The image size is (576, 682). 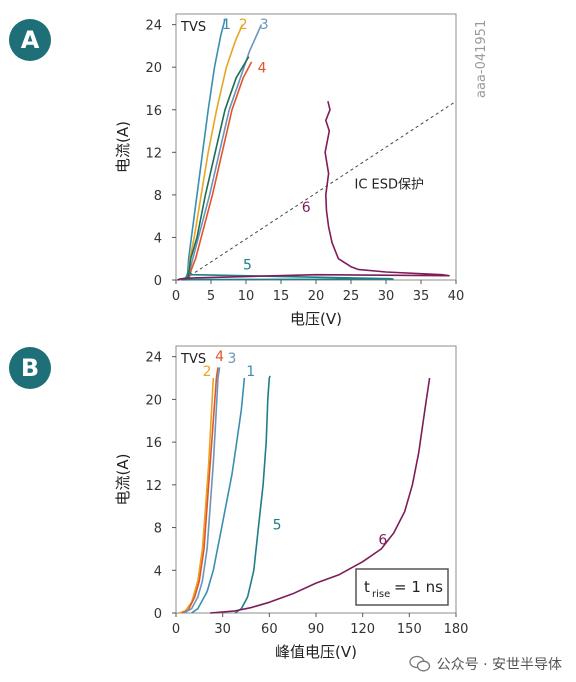 I want to click on chart-a-series-label-5: 5, so click(x=247, y=265).